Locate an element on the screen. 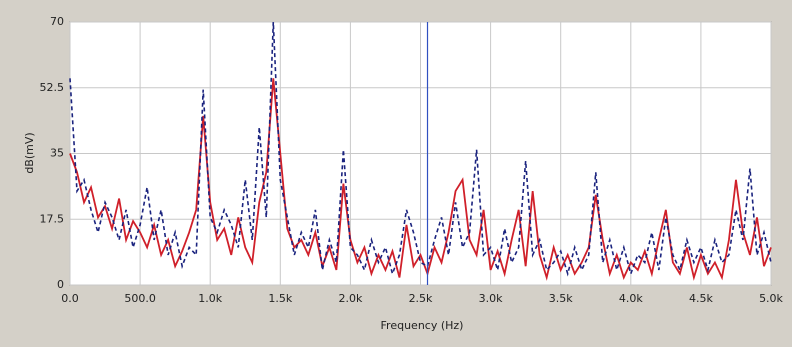 The width and height of the screenshot is (792, 347). y-tick-label: 52.5 is located at coordinates (52, 87).